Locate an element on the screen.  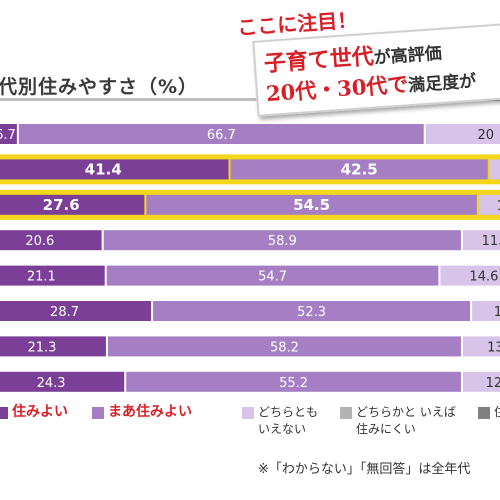
data-label-r8-s2: 55.2 is located at coordinates (293, 383).